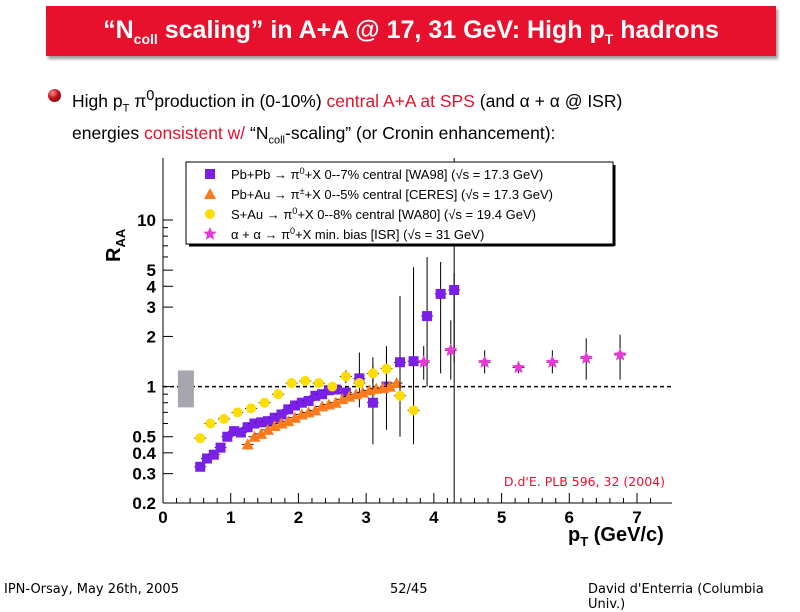 This screenshot has width=800, height=612. I want to click on chart-annotation: D.d'E. PLB 596, 32 (2004), so click(584, 481).